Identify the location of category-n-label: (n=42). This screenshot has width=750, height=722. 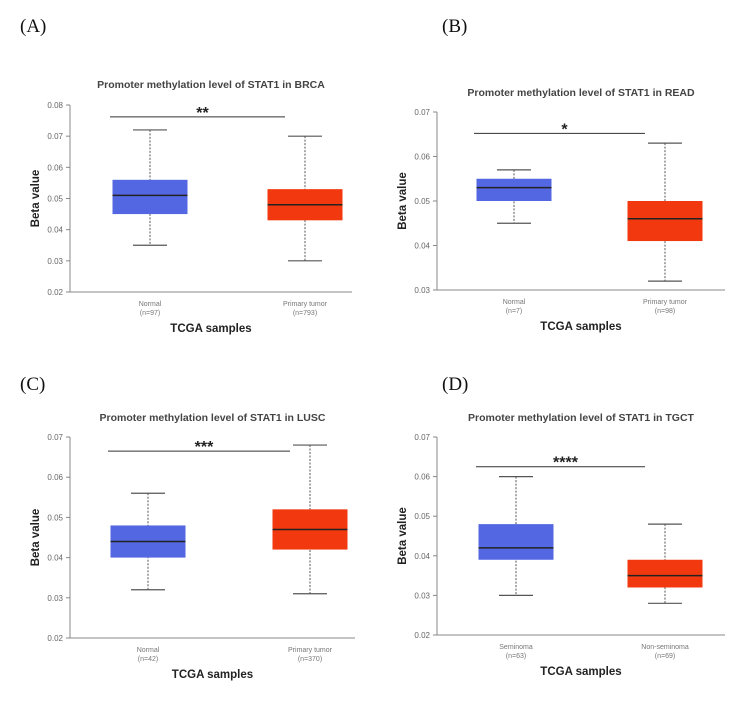
(148, 659).